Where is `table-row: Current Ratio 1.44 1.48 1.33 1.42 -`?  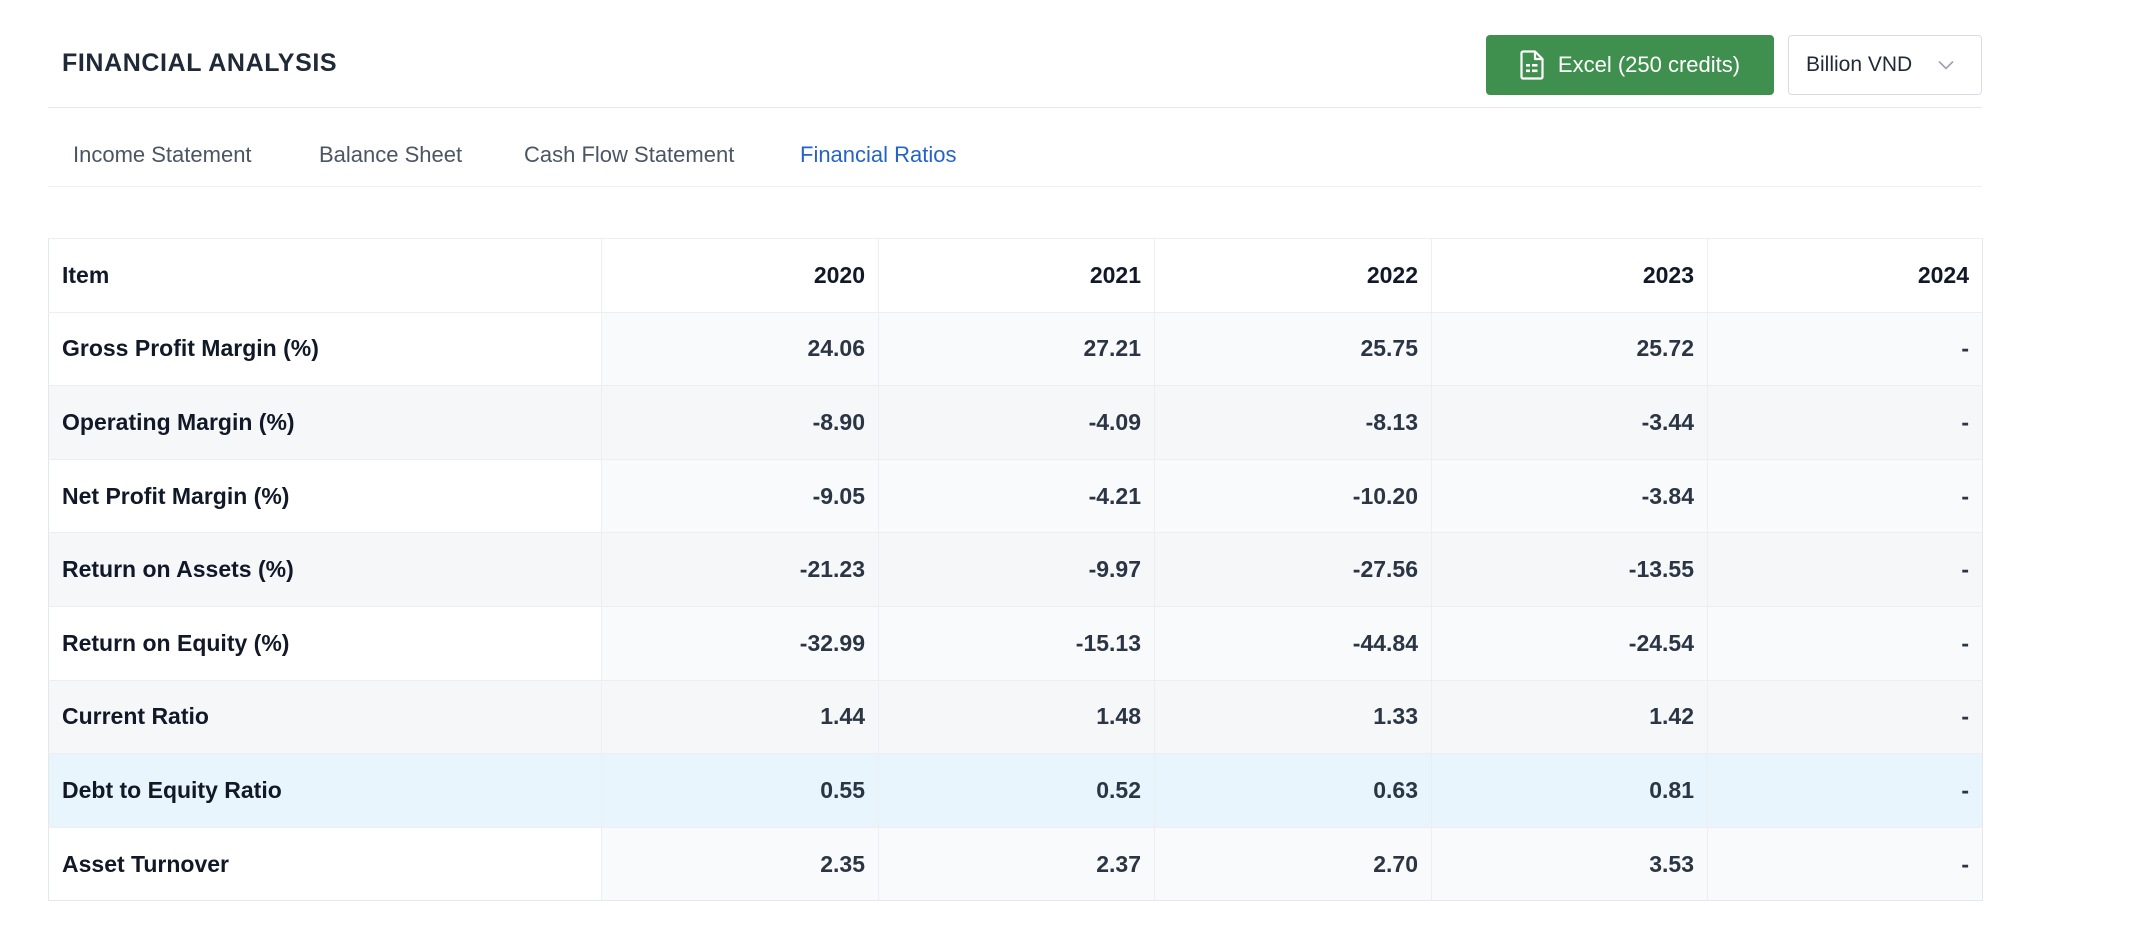
table-row: Current Ratio 1.44 1.48 1.33 1.42 - is located at coordinates (1015, 716).